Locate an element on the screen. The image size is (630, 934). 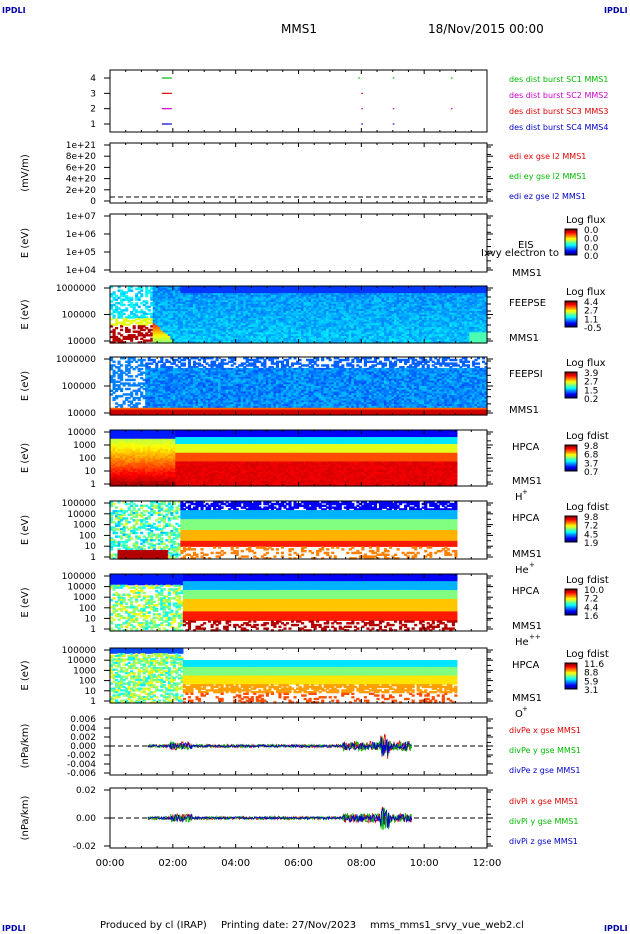
feepse-ytick-label: 100000 is located at coordinates (79, 316).